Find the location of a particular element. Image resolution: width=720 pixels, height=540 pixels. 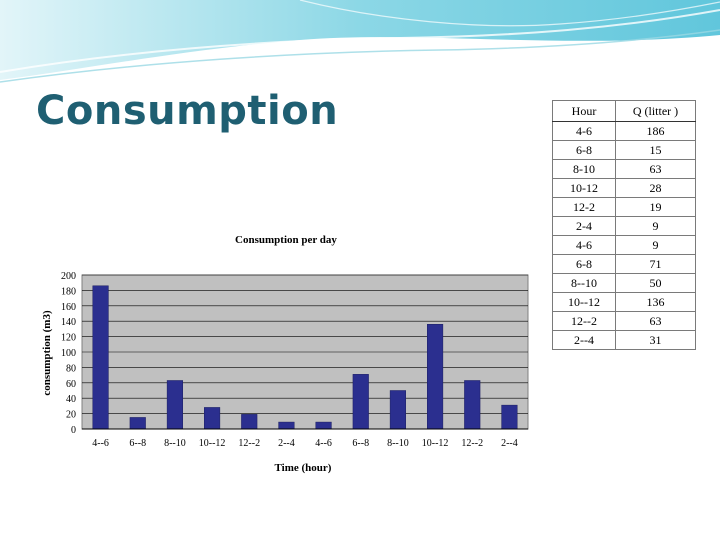

table-cell-hour: 2-4 is located at coordinates (584, 226).